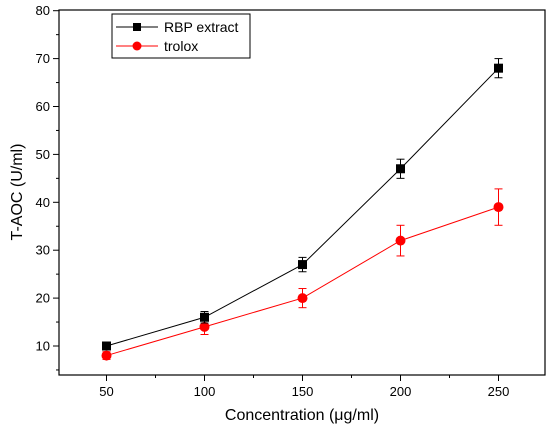 This screenshot has height=432, width=550. Describe the element at coordinates (43, 154) in the screenshot. I see `y-tick-label: 50` at that location.